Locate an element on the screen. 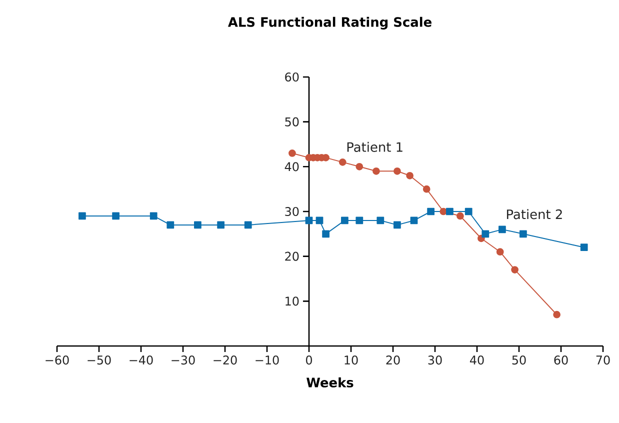 The height and width of the screenshot is (423, 619). chart-title: ALS Functional Rating Scale is located at coordinates (330, 23).